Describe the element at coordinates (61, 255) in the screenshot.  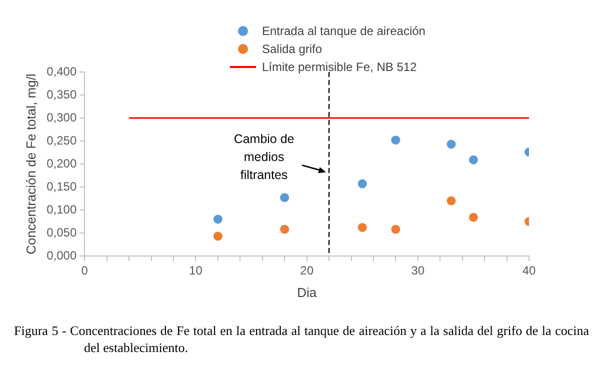
I see `y-tick-label: 0,000` at that location.